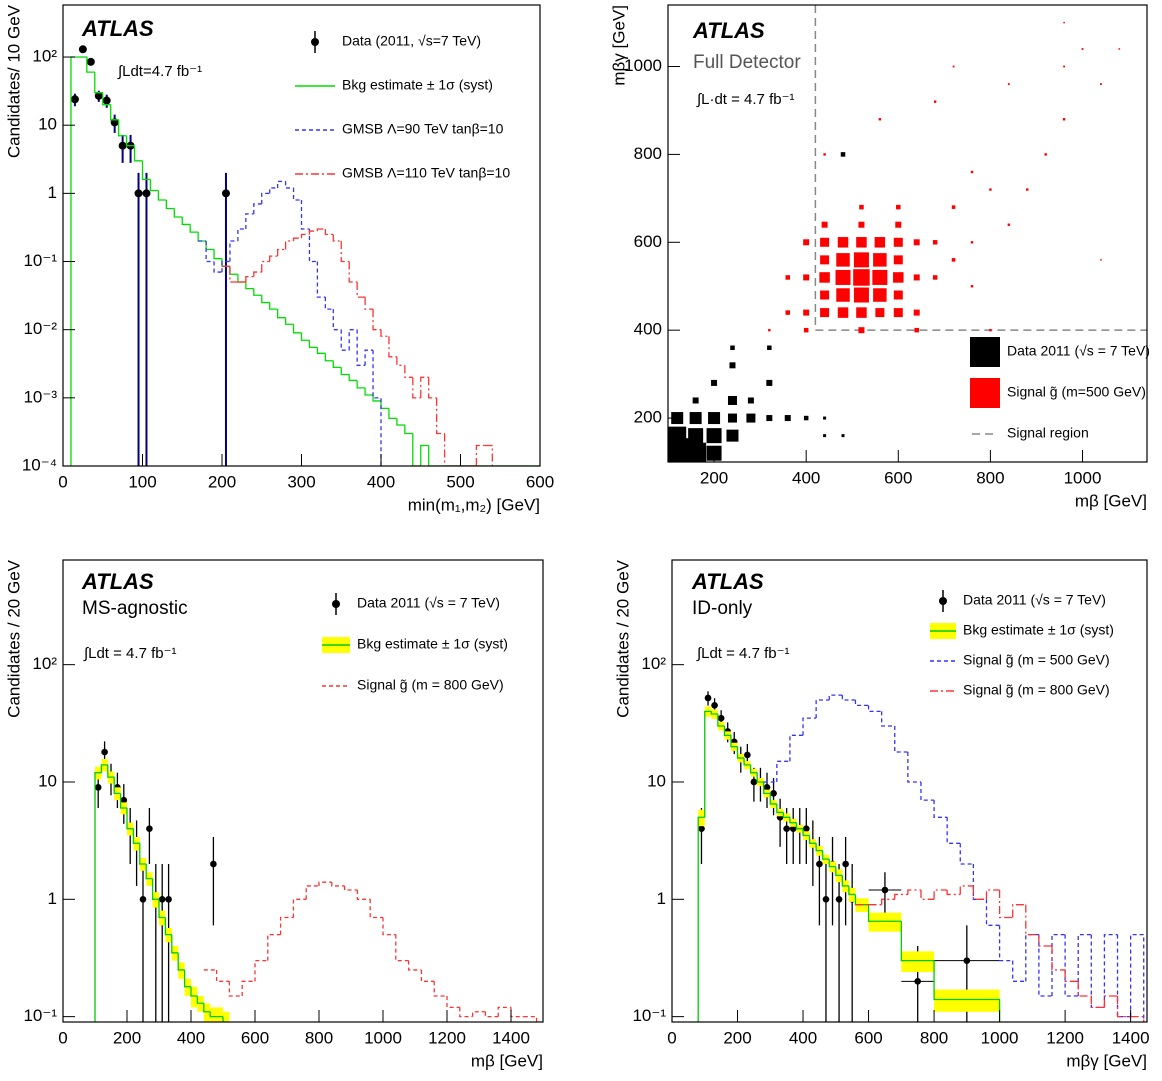 The width and height of the screenshot is (1162, 1081). Describe the element at coordinates (1034, 600) in the screenshot. I see `legend-label: Data 2011 (√s = 7 TeV)` at that location.